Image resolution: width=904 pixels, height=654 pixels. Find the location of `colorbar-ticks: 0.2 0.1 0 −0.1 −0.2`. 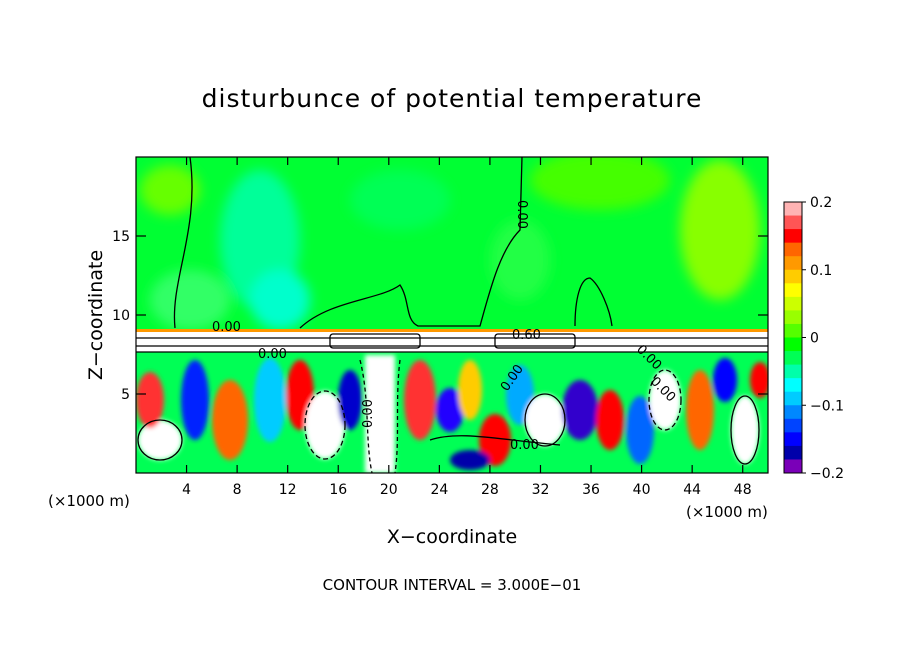

colorbar-ticks: 0.2 0.1 0 −0.1 −0.2 is located at coordinates (823, 338).